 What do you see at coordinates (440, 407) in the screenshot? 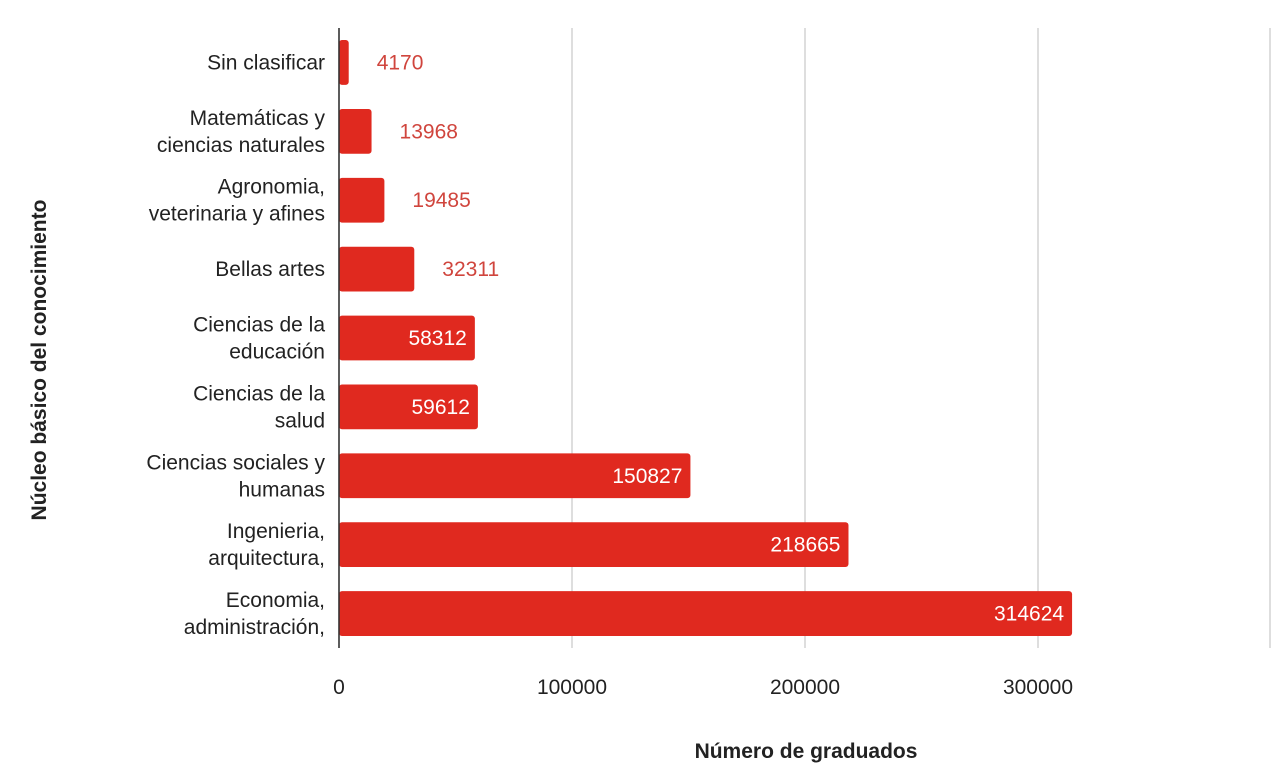
I see `data-label: 59612` at bounding box center [440, 407].